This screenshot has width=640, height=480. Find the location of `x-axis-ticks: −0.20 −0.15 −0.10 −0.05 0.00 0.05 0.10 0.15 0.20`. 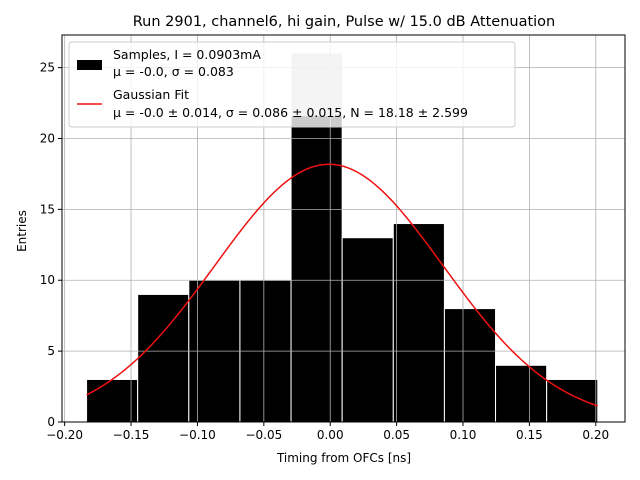

x-axis-ticks: −0.20 −0.15 −0.10 −0.05 0.00 0.05 0.10 0.15 0.20 is located at coordinates (327, 432).